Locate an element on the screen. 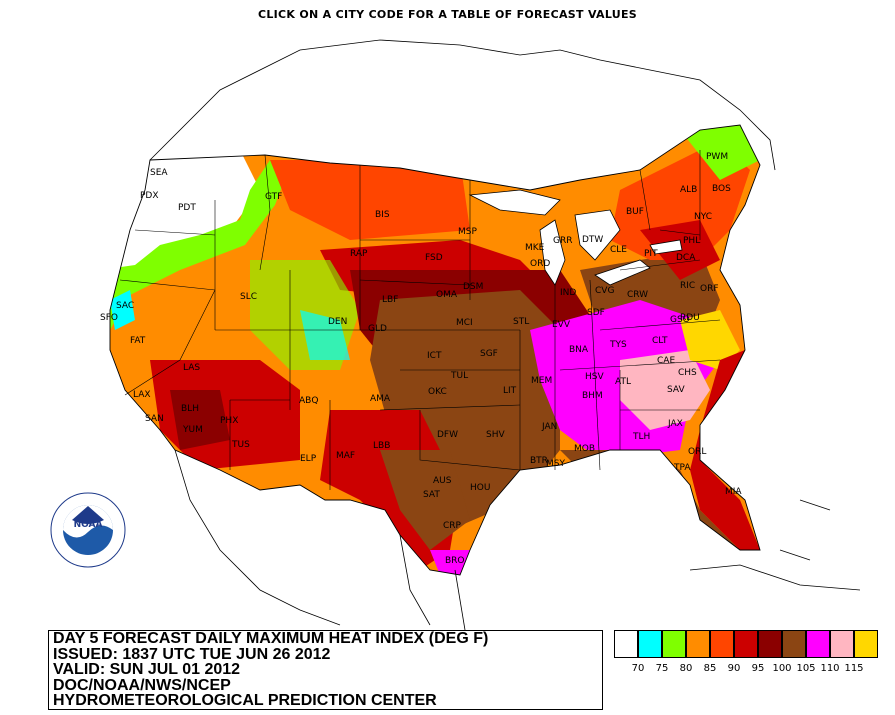  city-code-rap: RAP is located at coordinates (359, 254).